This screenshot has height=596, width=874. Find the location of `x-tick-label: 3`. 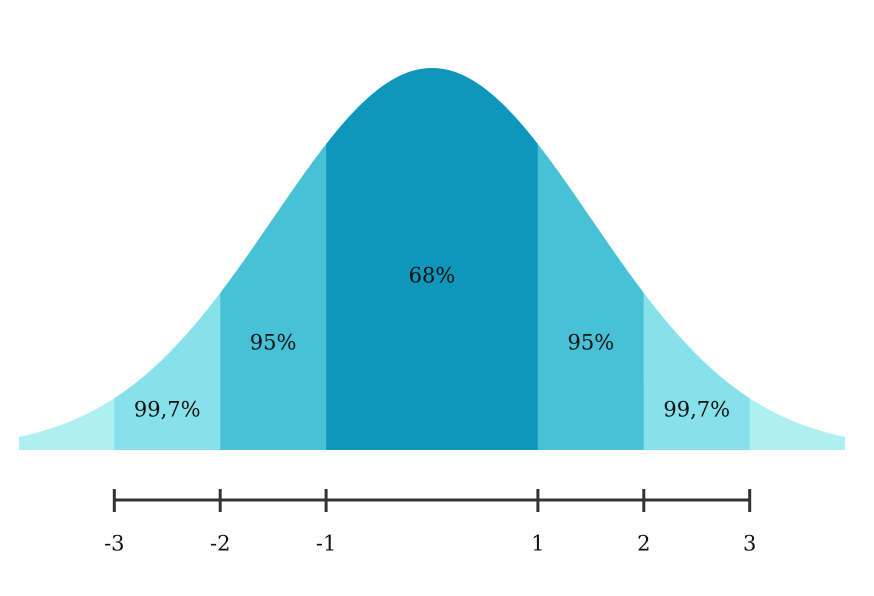

x-tick-label: 3 is located at coordinates (749, 544).